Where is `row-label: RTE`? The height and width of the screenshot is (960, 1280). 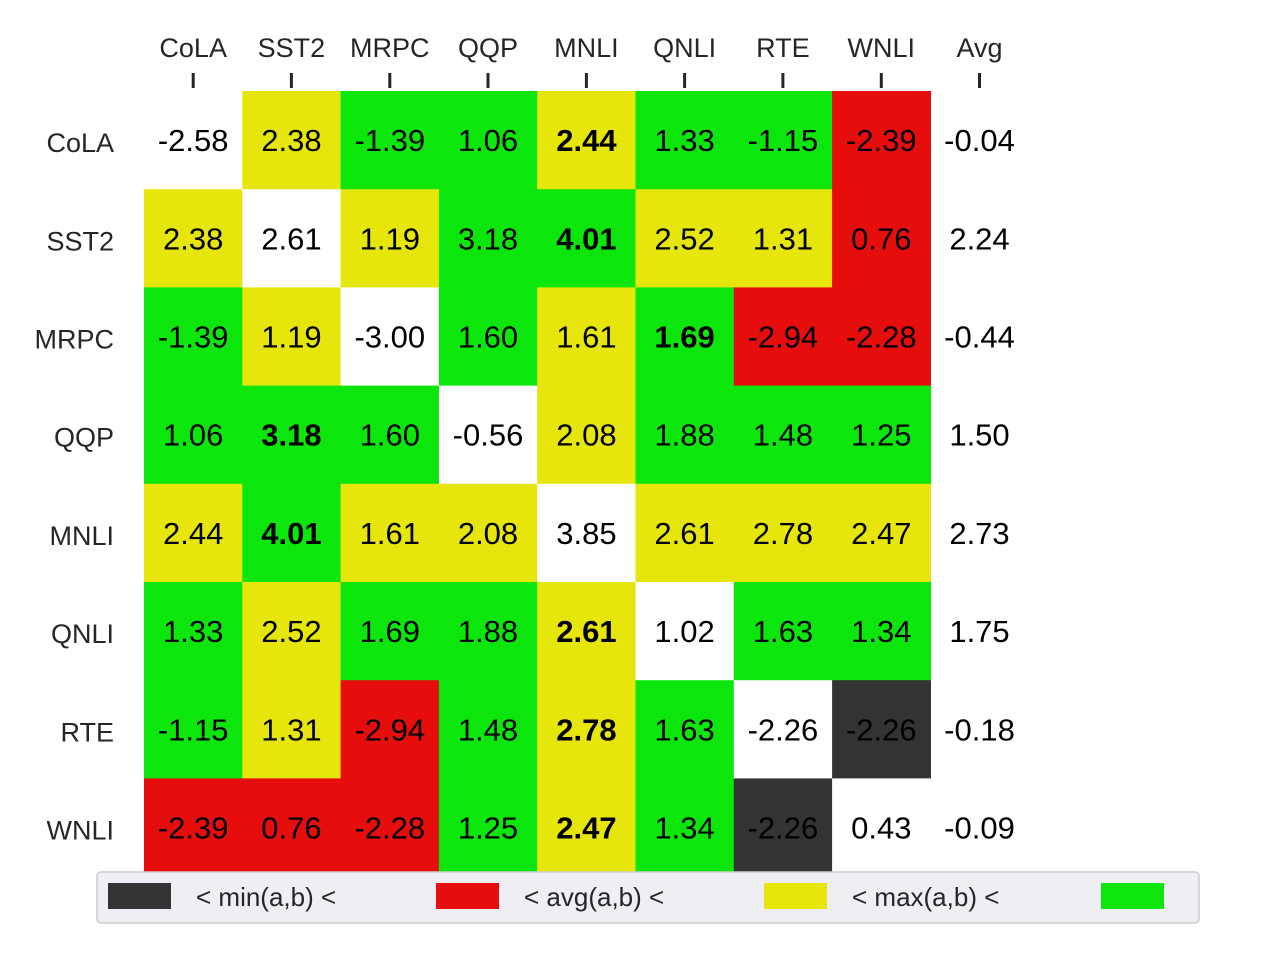 row-label: RTE is located at coordinates (87, 732).